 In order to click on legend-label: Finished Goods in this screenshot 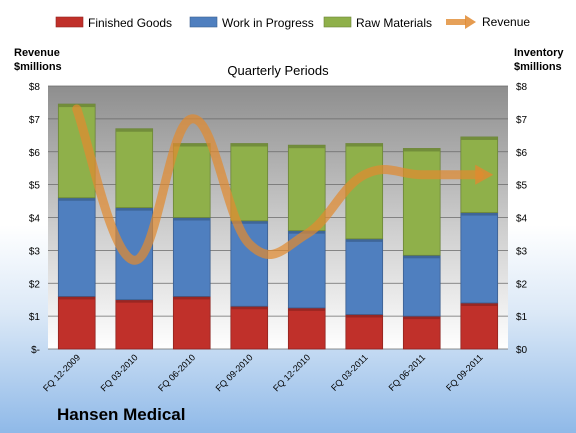, I will do `click(130, 23)`.